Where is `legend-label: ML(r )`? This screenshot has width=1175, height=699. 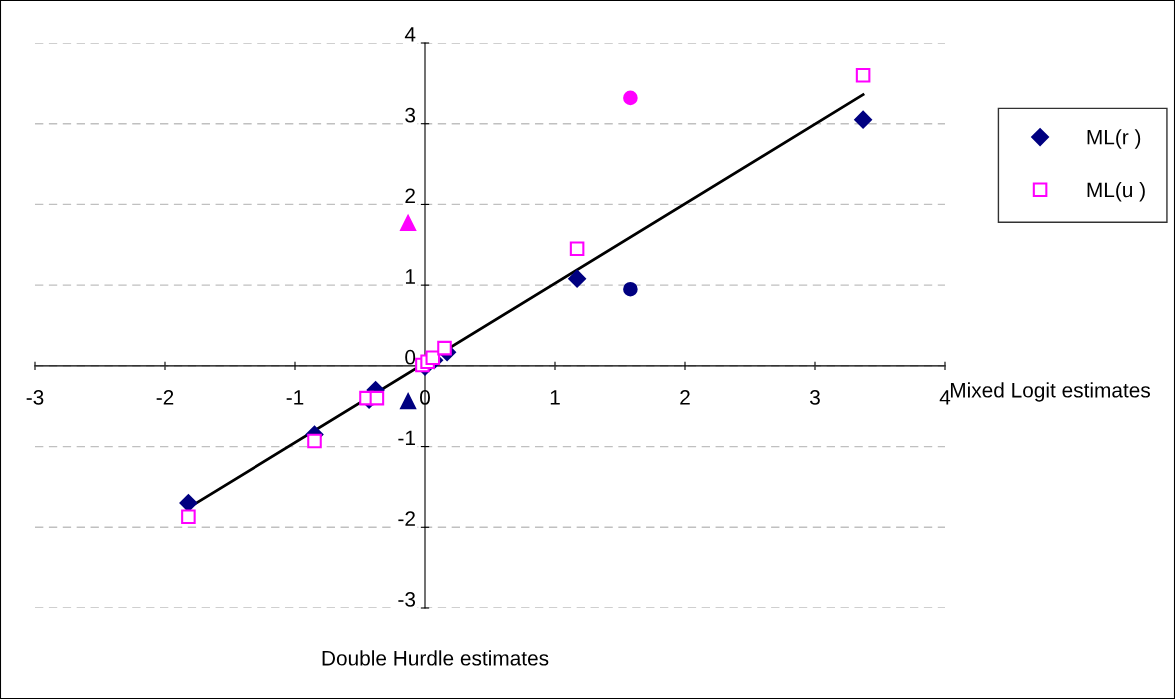 legend-label: ML(r ) is located at coordinates (1114, 139).